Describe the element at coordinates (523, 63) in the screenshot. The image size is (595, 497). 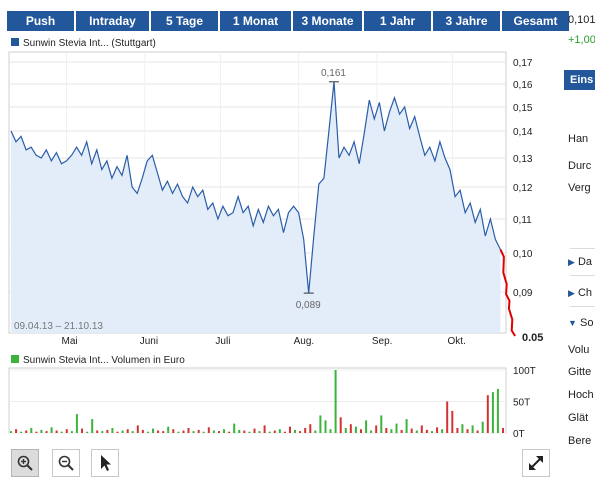
I see `price-y-tick-label: 0,17` at that location.